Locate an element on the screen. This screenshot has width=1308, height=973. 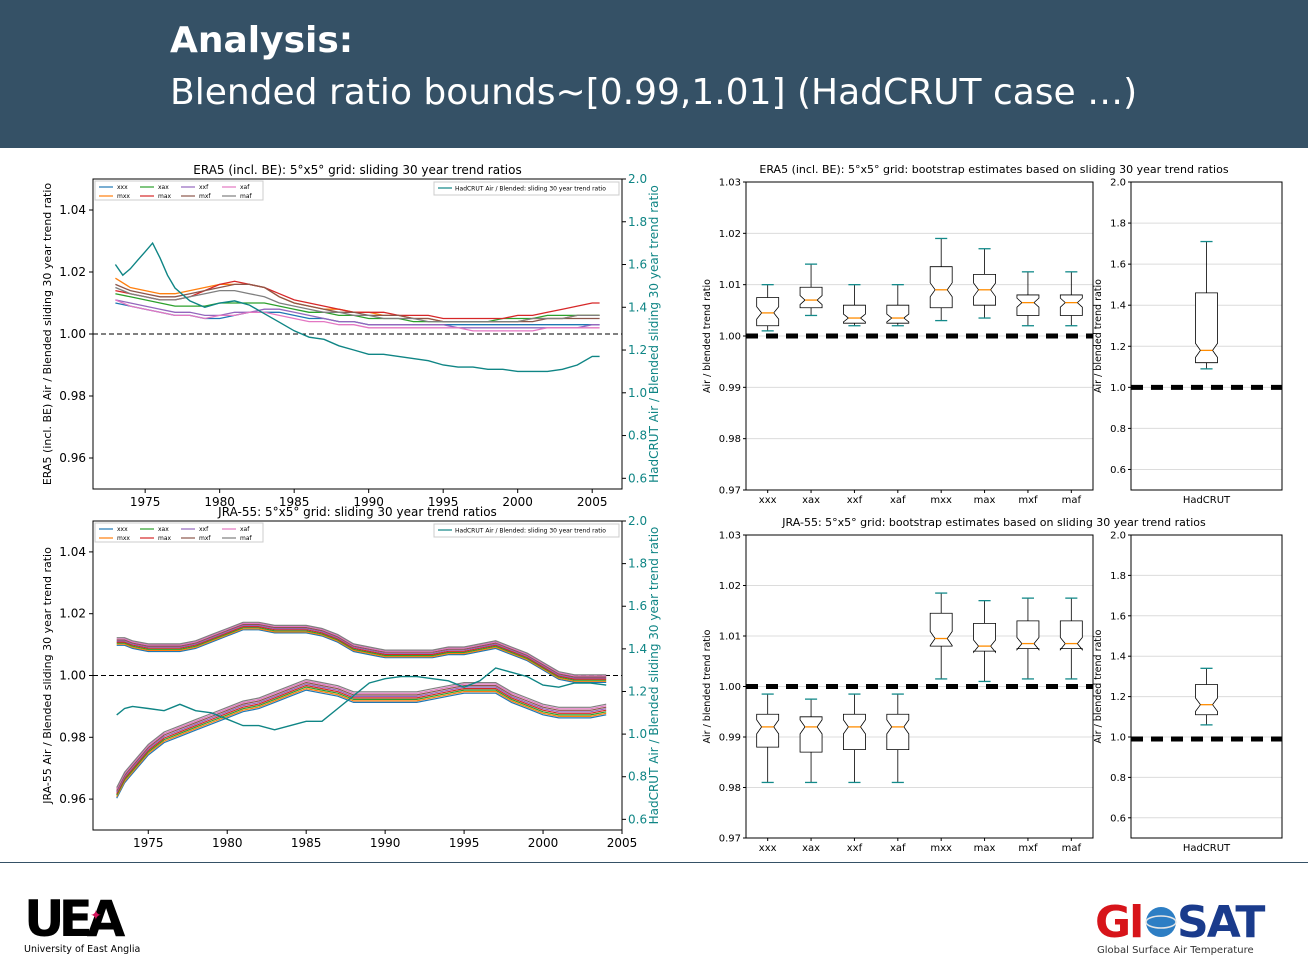
series-line-upper-mxf is located at coordinates (361, 650).